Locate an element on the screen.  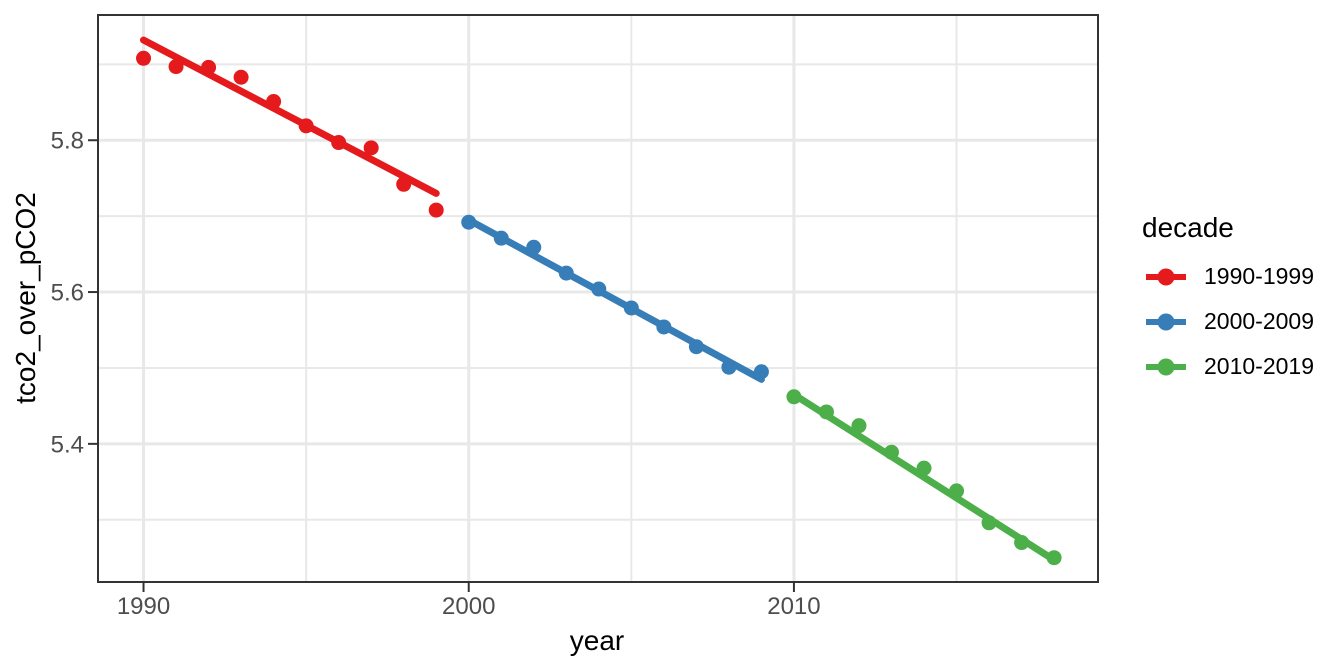
legend: decade 1990-1999 2000-2009 2010-2019 is located at coordinates (1228, 300).